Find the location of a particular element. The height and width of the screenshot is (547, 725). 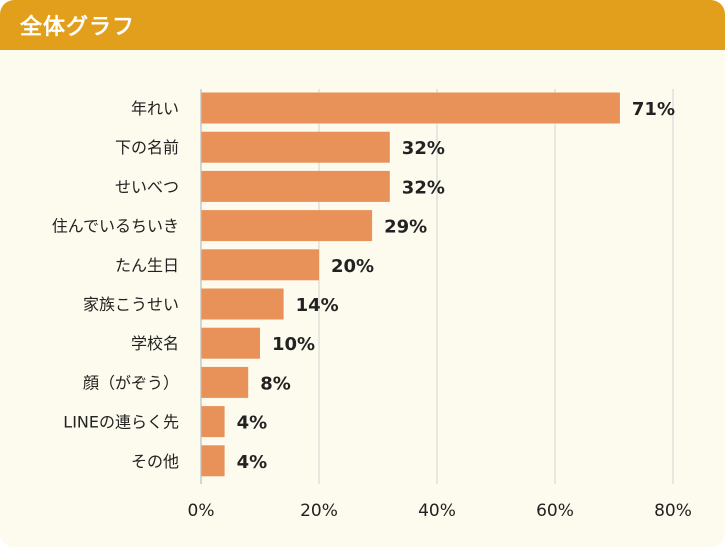

x-tick-label: 80% is located at coordinates (673, 511).